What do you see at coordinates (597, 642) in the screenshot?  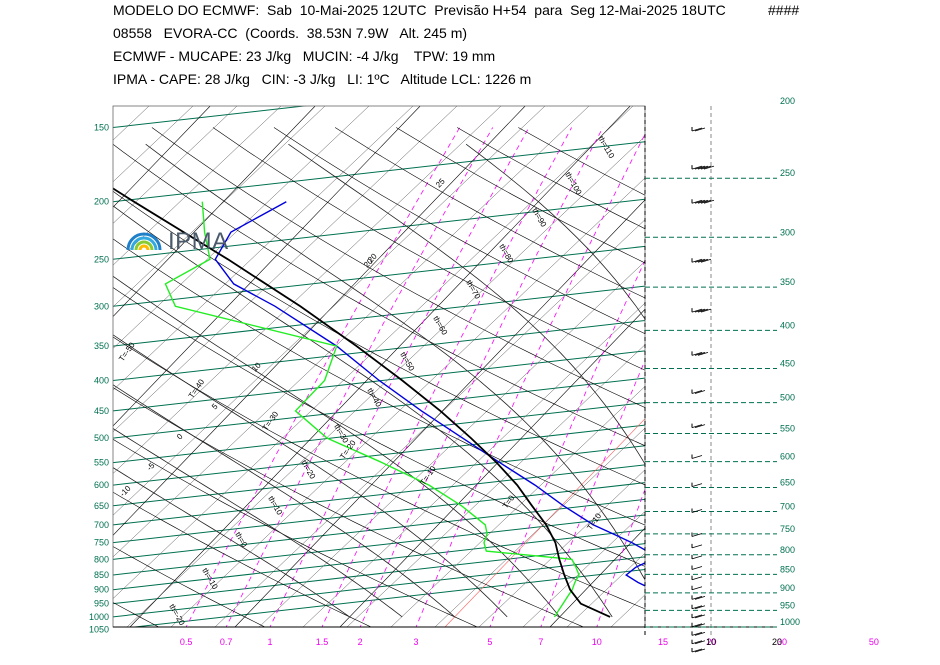 I see `mixing-ratio-tick-label: 10` at bounding box center [597, 642].